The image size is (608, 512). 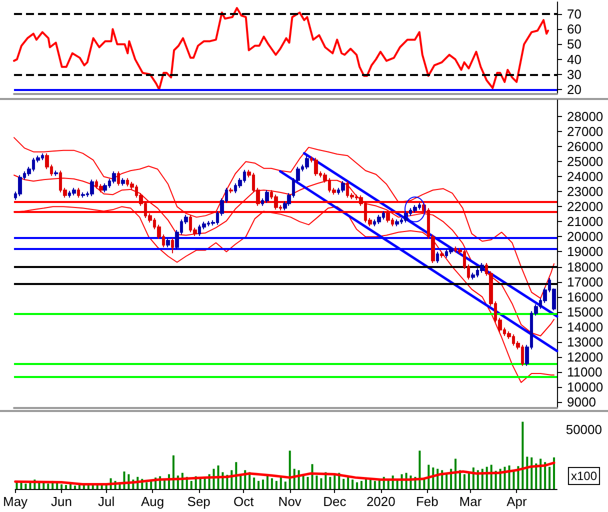 I want to click on y-tick-label: 24000, so click(x=585, y=176).